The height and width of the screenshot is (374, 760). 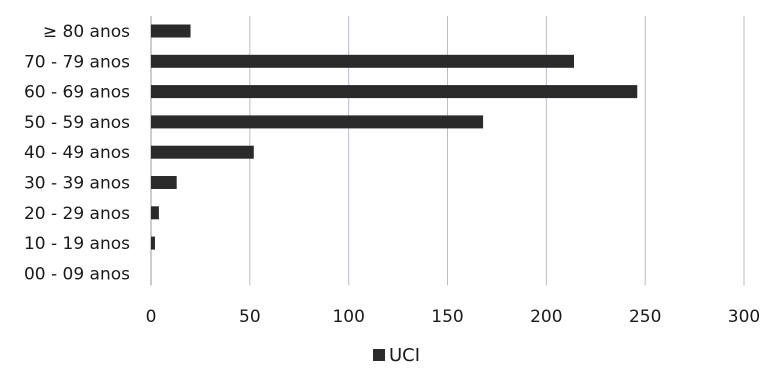 I want to click on category-label: 20 - 29 anos, so click(x=77, y=214).